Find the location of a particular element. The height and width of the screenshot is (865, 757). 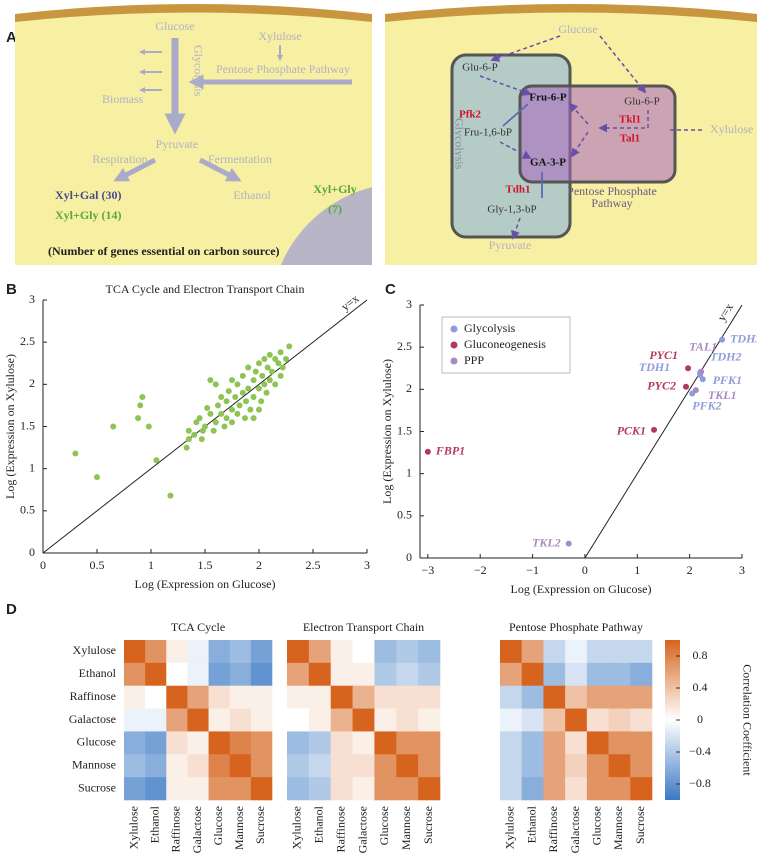

label: Tal1 is located at coordinates (630, 139).